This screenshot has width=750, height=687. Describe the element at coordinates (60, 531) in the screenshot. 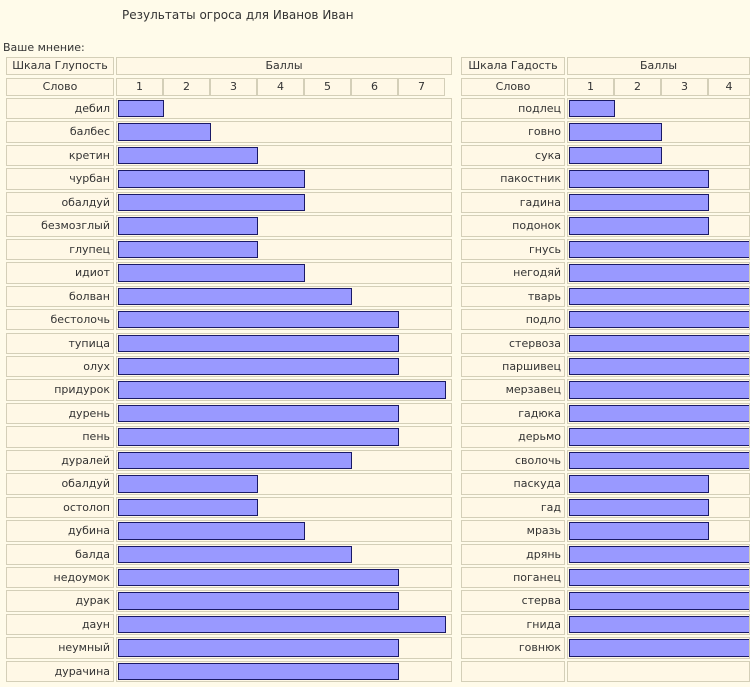

I see `word-label: дубина` at that location.